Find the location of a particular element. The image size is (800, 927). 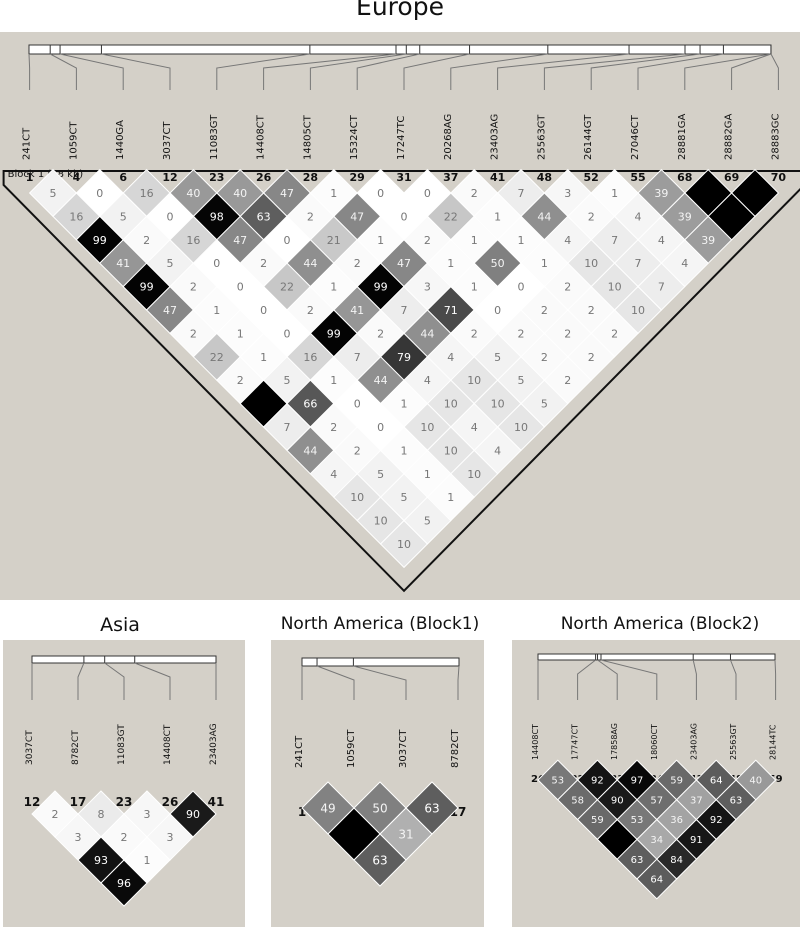

snp-position-number: 12 is located at coordinates (32, 802).